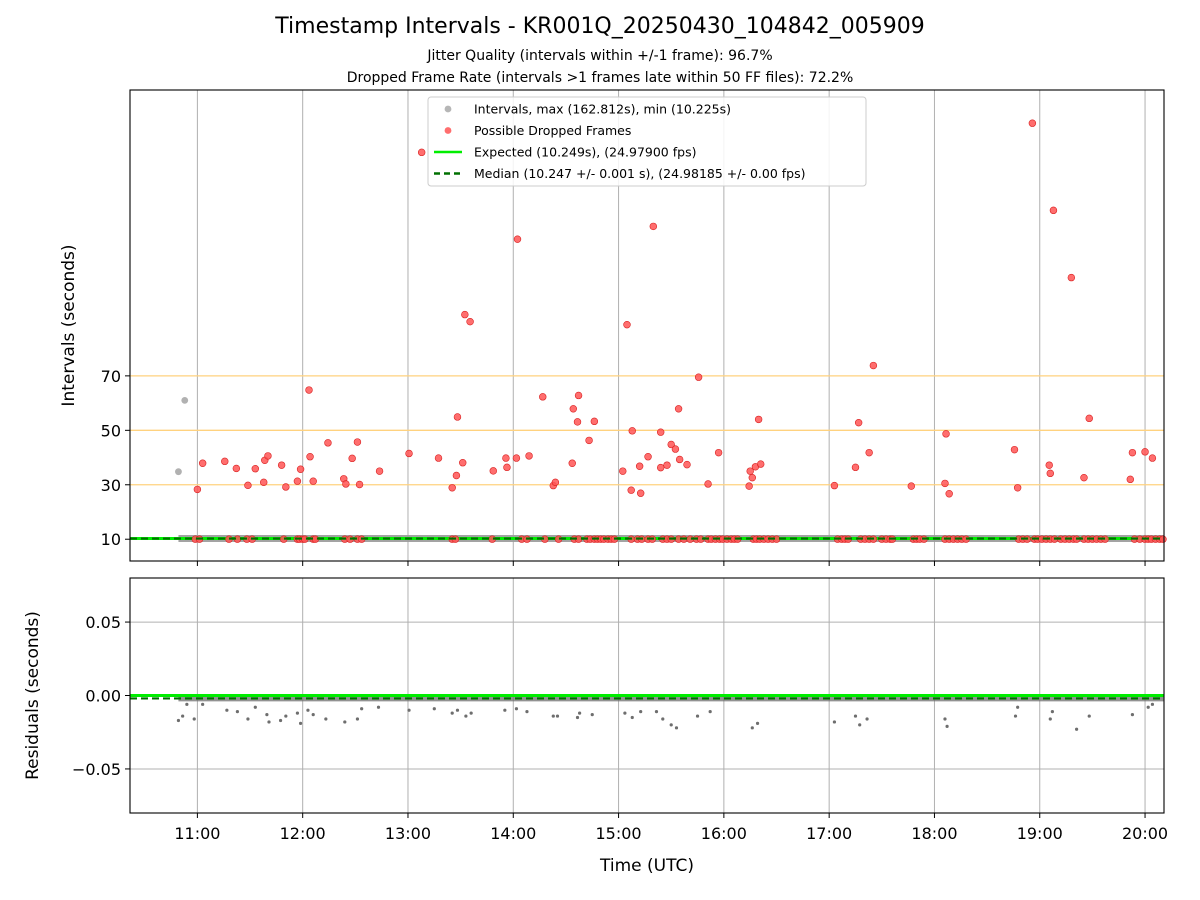 The image size is (1200, 900). What do you see at coordinates (647, 141) in the screenshot?
I see `legend-box` at bounding box center [647, 141].